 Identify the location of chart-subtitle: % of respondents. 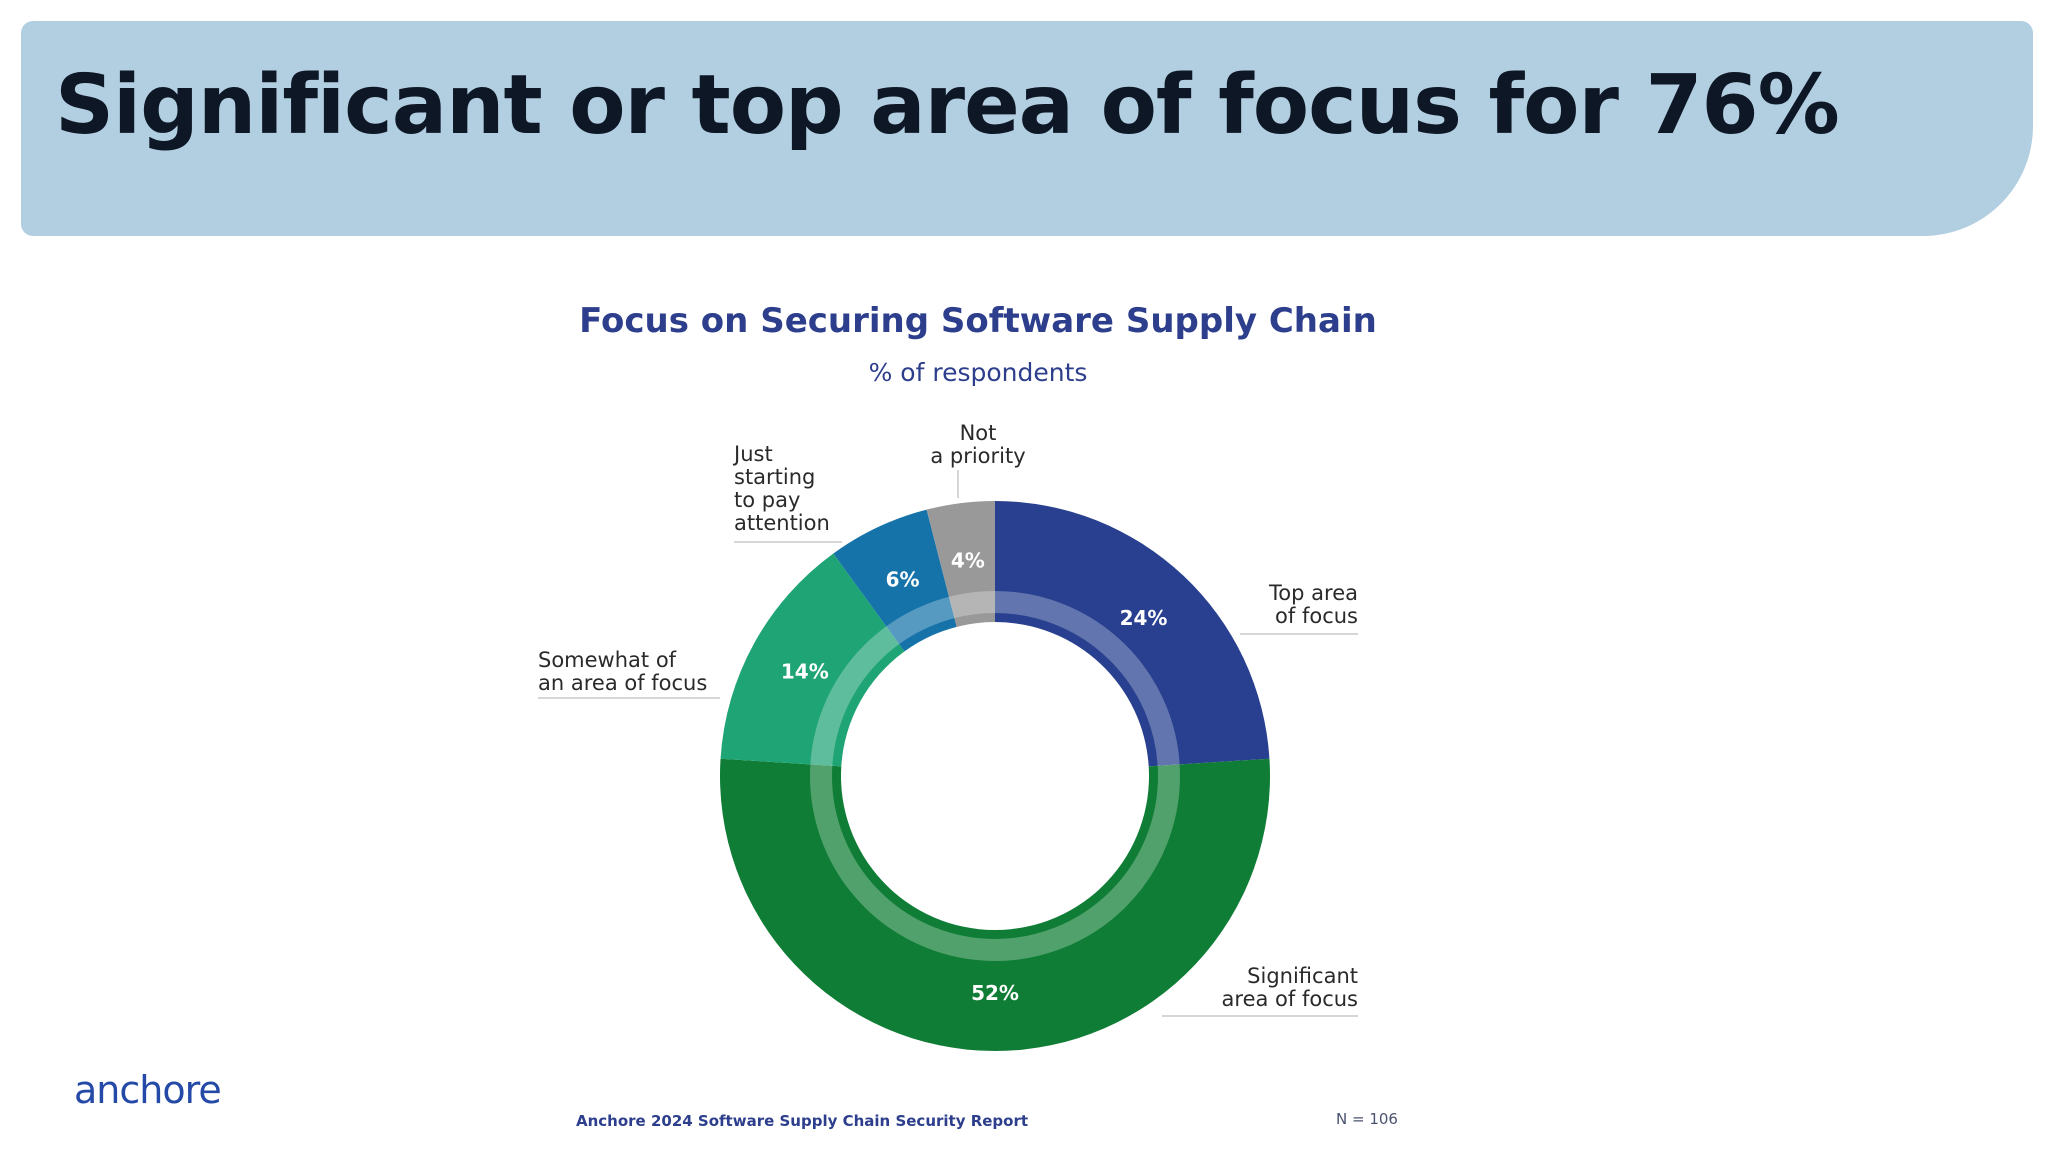
(978, 372).